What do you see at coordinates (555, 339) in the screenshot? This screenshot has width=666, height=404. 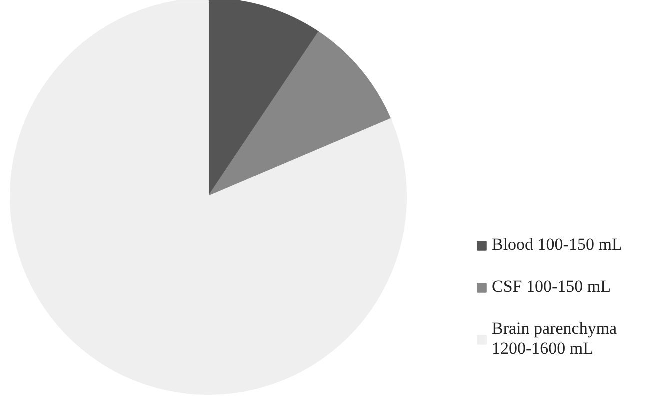 I see `legend-label: Brain parenchyma 1200-1600 mL` at bounding box center [555, 339].